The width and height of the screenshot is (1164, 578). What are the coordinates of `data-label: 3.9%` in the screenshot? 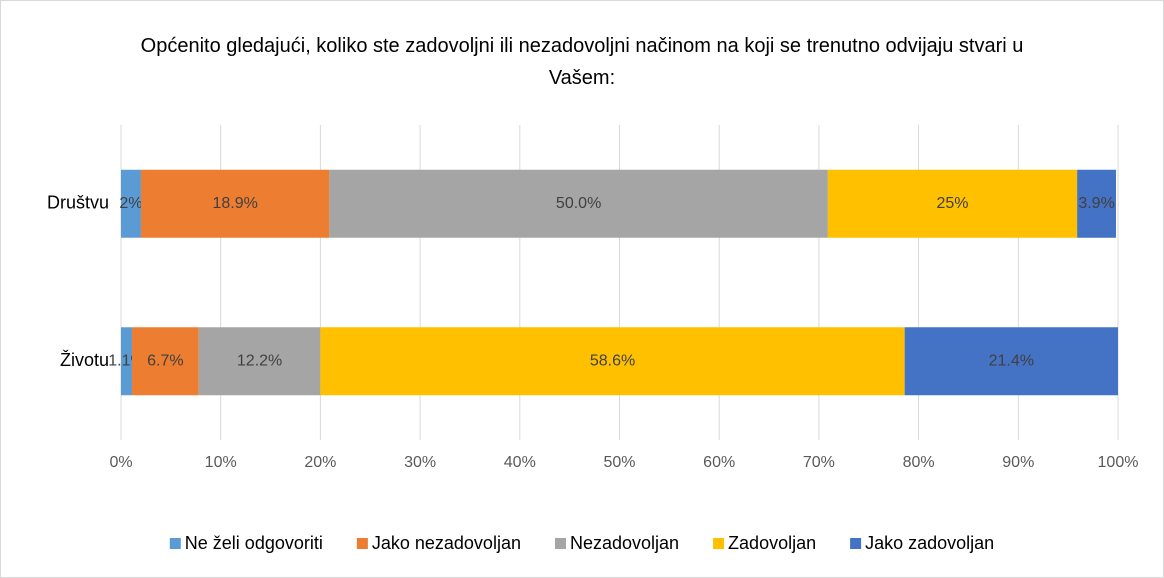 It's located at (1096, 203).